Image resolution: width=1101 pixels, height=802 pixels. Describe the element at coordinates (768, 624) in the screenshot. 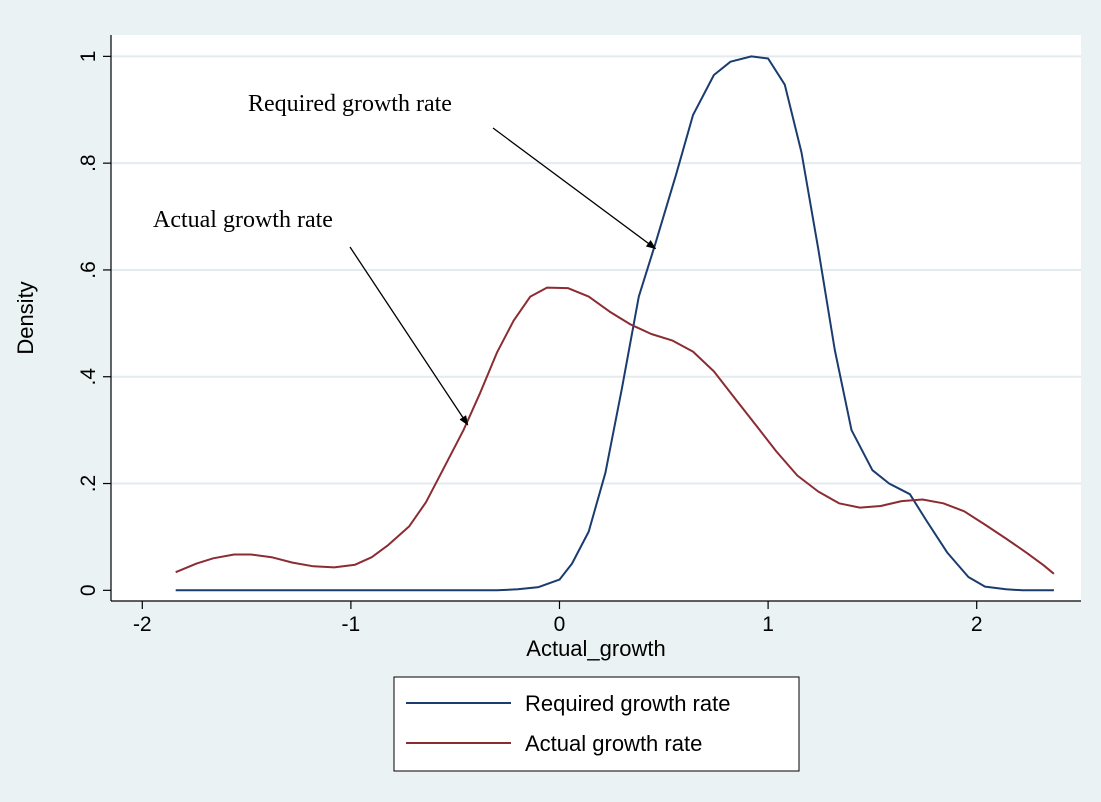

I see `x-tick-label: 1` at that location.